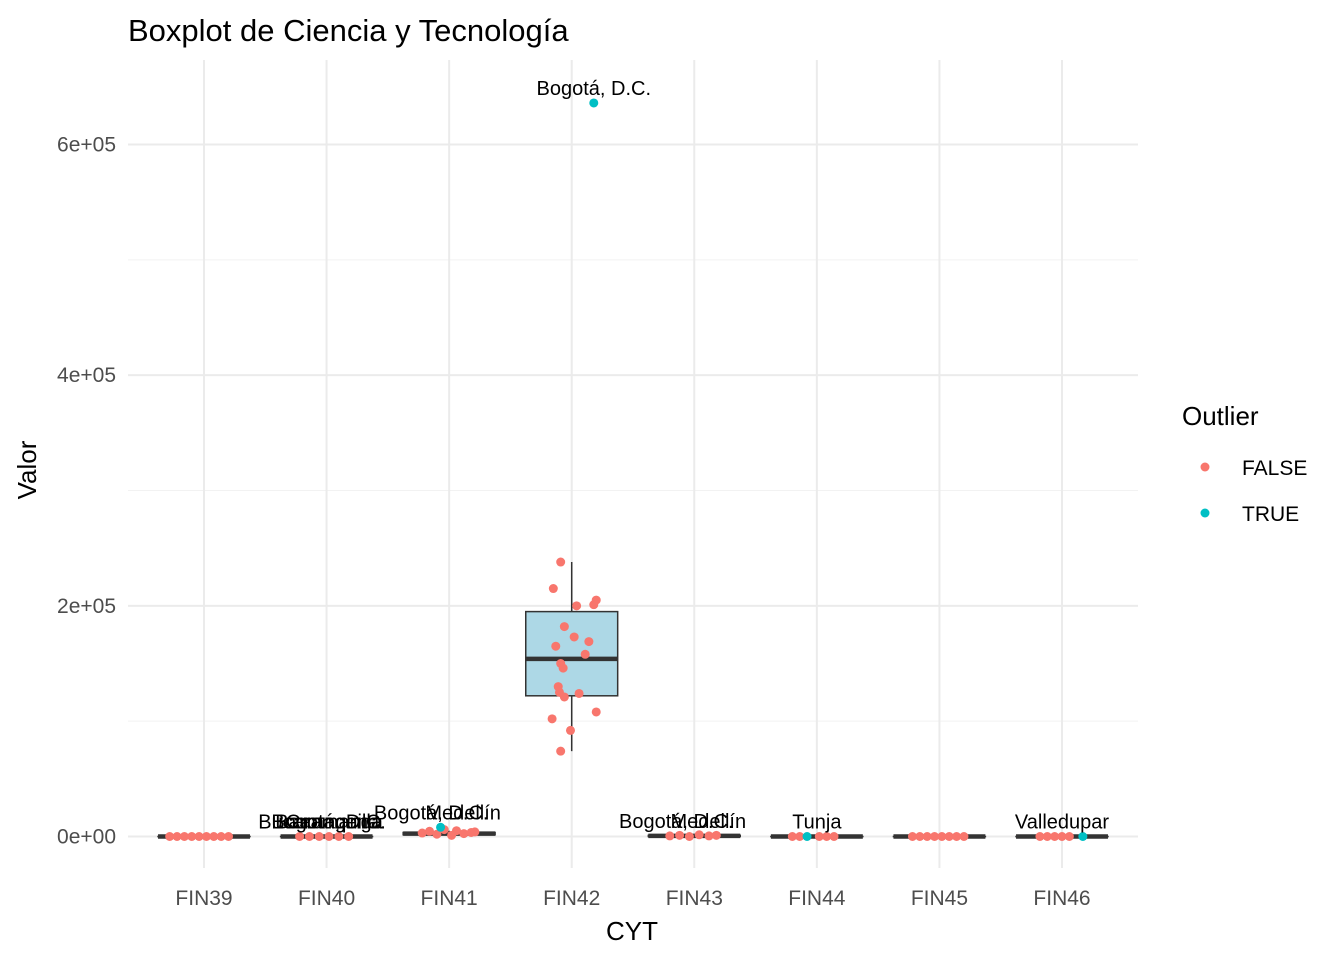  What do you see at coordinates (1274, 468) in the screenshot?
I see `legend-label-false: FALSE` at bounding box center [1274, 468].